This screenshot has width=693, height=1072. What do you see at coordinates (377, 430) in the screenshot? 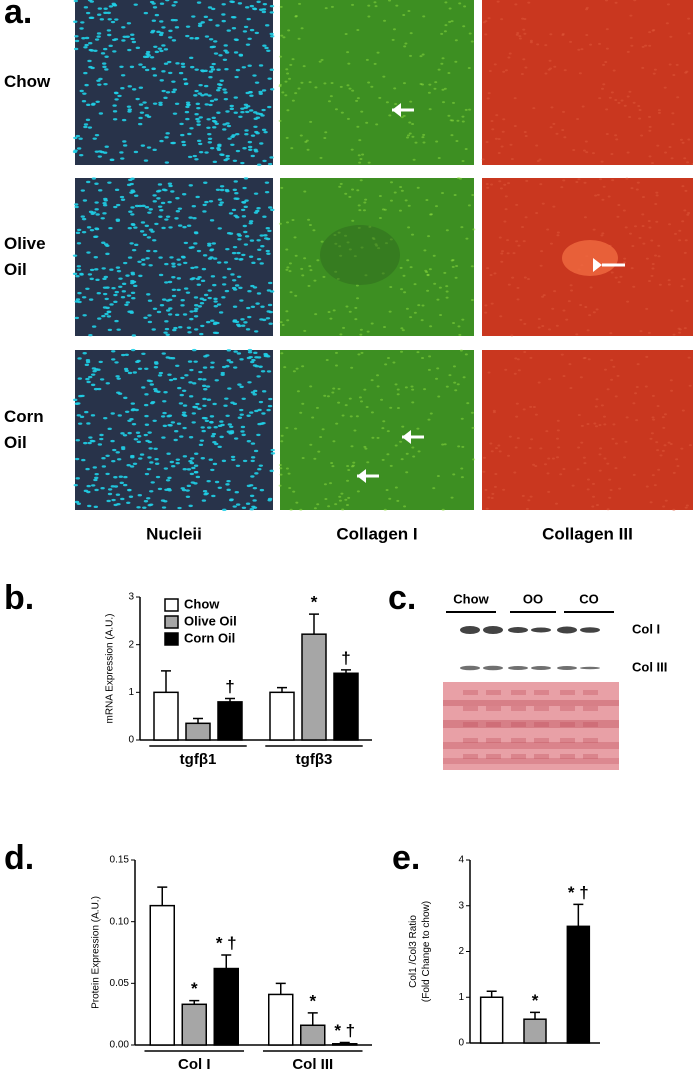
I see `micrograph` at bounding box center [377, 430].